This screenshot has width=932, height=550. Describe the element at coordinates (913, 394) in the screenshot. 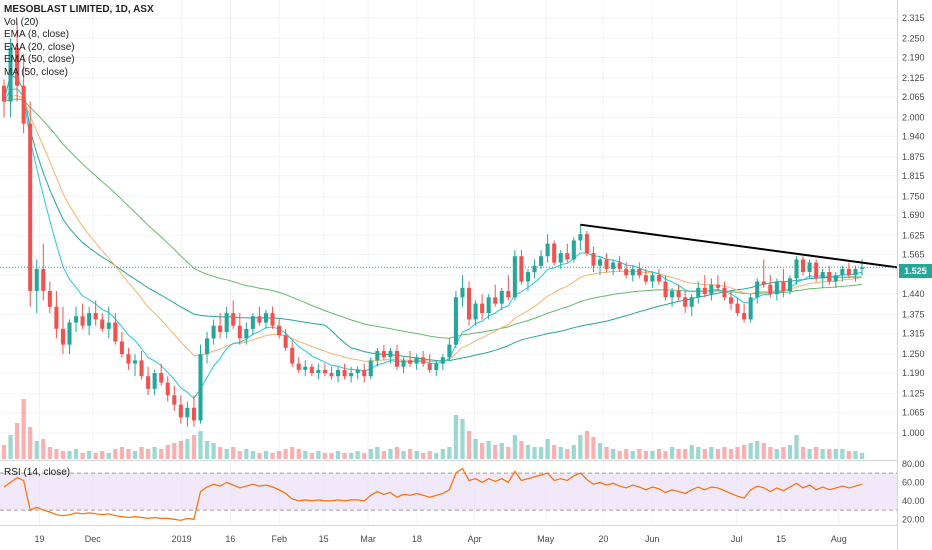

I see `price-tick-label: 1.125` at that location.